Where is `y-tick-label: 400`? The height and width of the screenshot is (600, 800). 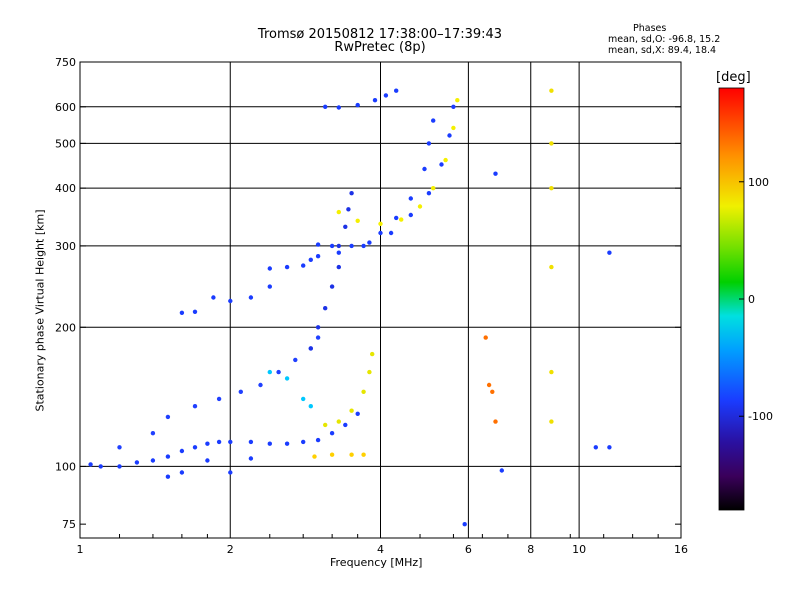 y-tick-label: 400 is located at coordinates (65, 188).